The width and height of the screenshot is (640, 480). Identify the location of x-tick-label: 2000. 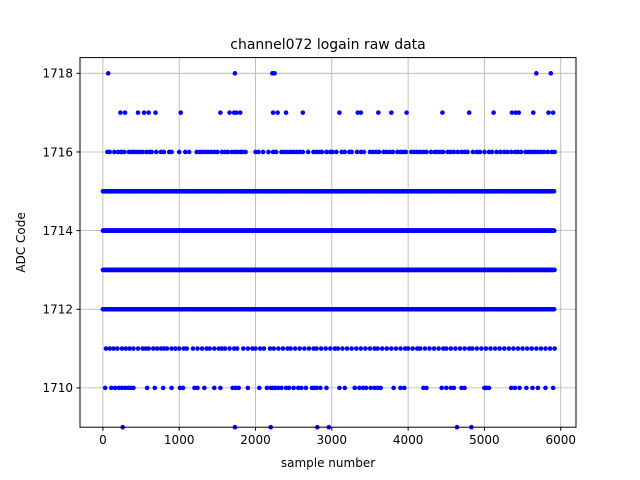
(255, 440).